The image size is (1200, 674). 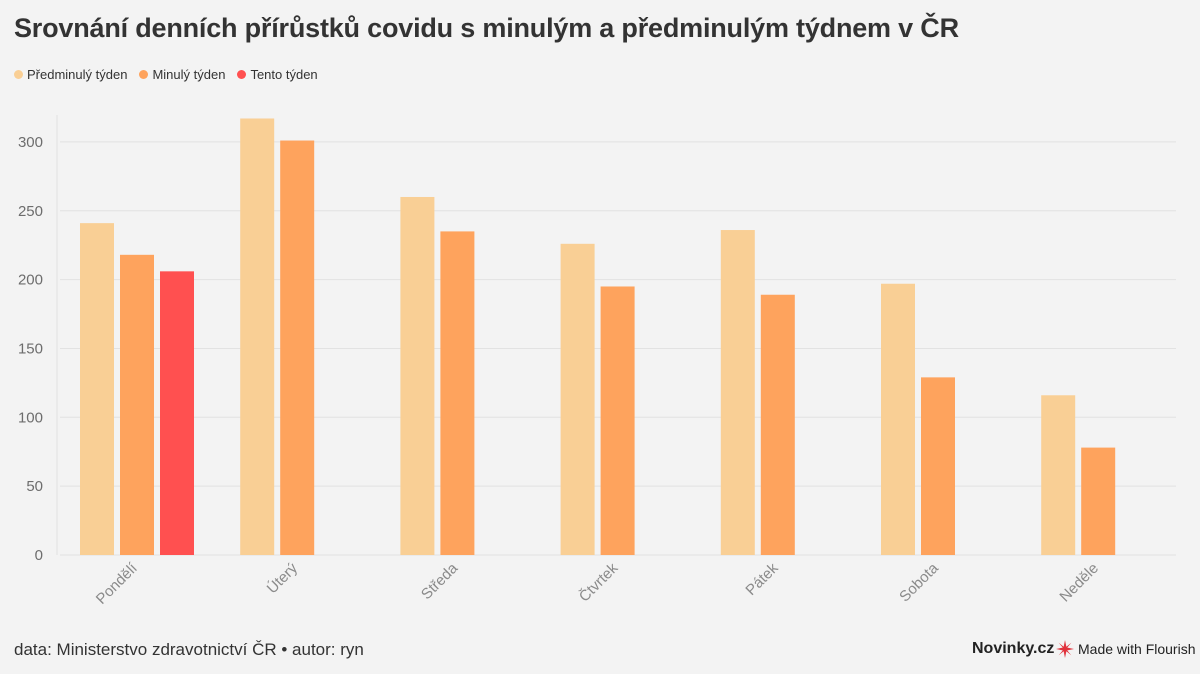 What do you see at coordinates (30, 280) in the screenshot?
I see `y-tick-label: 200` at bounding box center [30, 280].